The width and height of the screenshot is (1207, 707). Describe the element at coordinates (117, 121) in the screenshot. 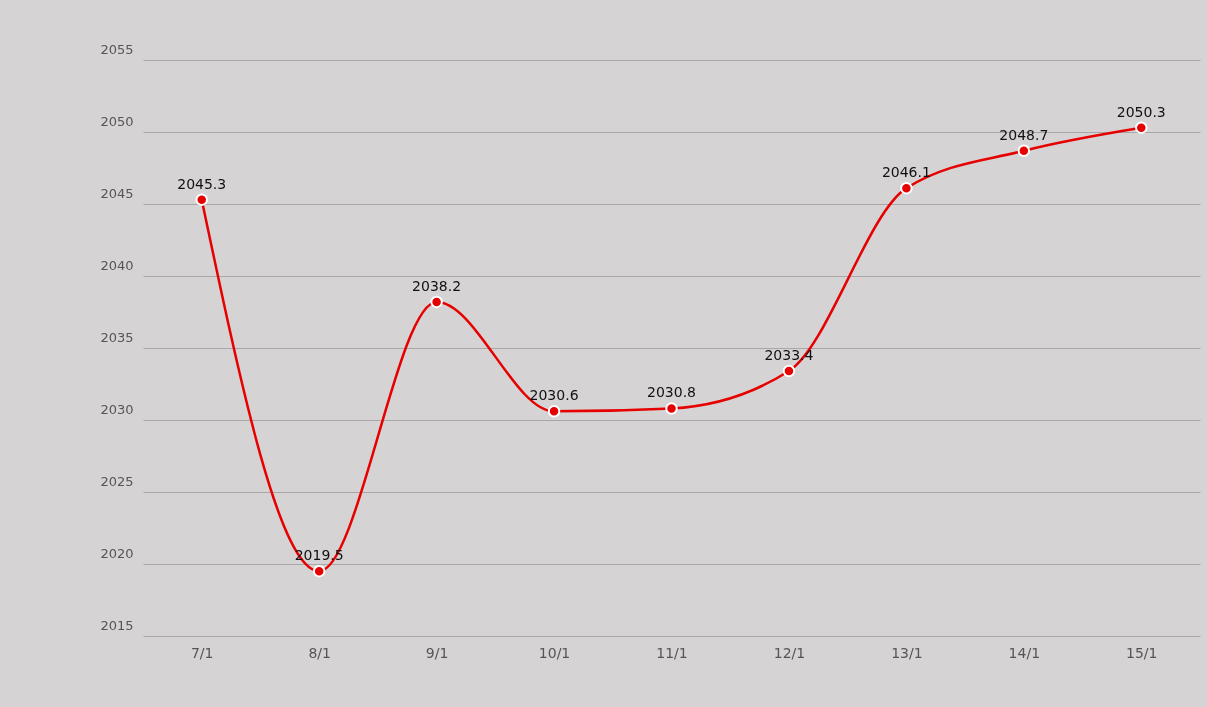

I see `y-tick-label: 2050` at that location.